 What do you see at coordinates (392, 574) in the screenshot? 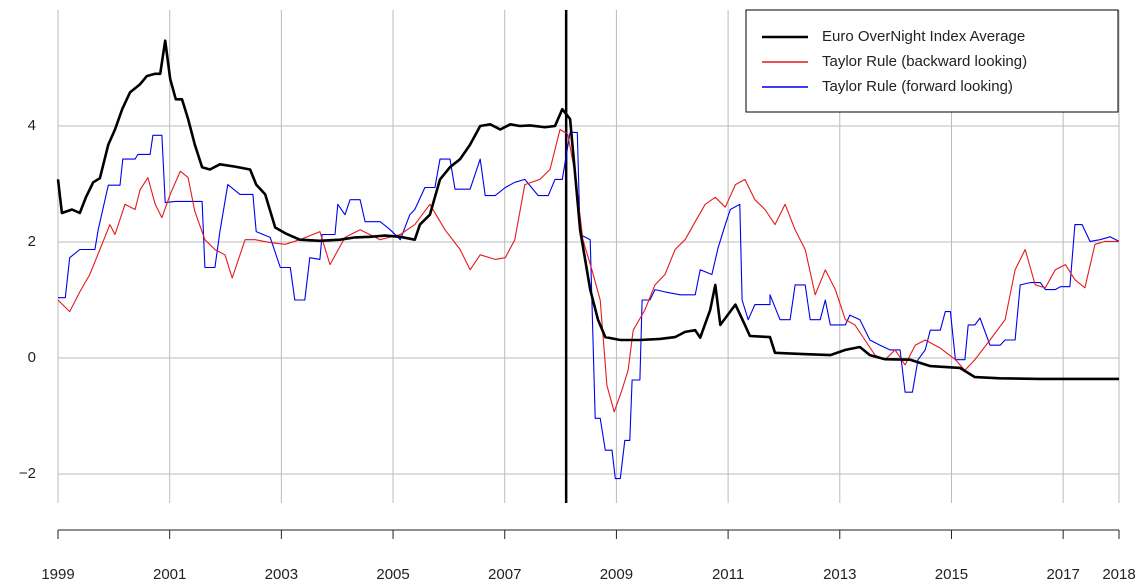
I see `x-tick-label: 2005` at bounding box center [392, 574].